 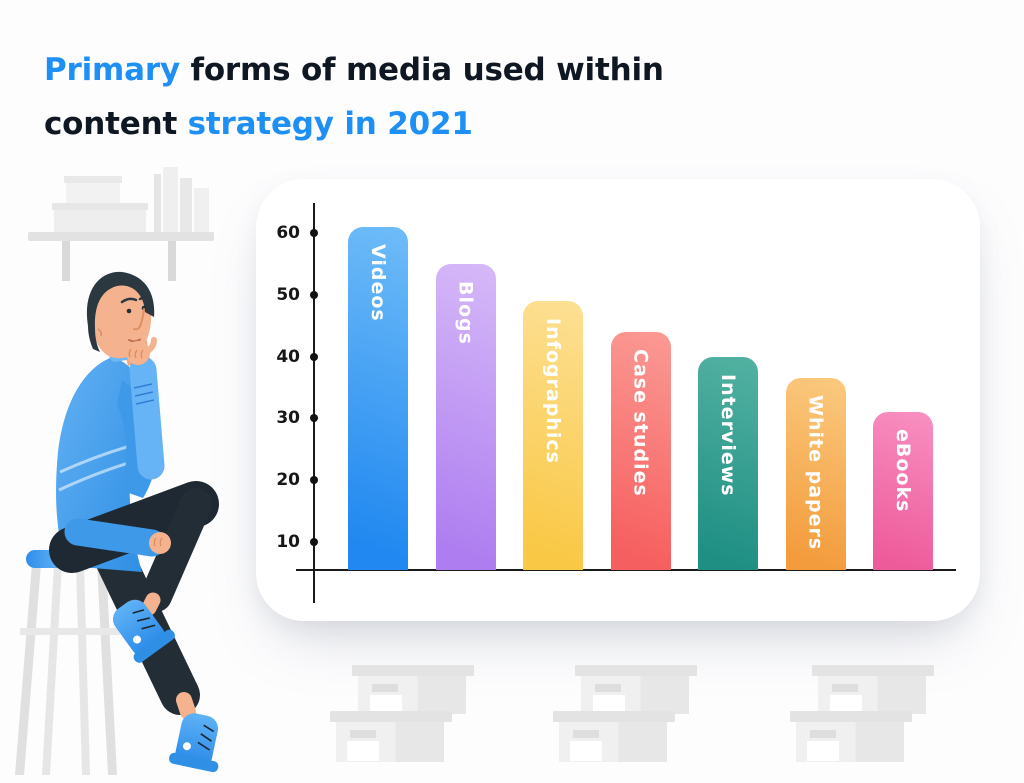 I want to click on bar-label: Interviews, so click(x=728, y=435).